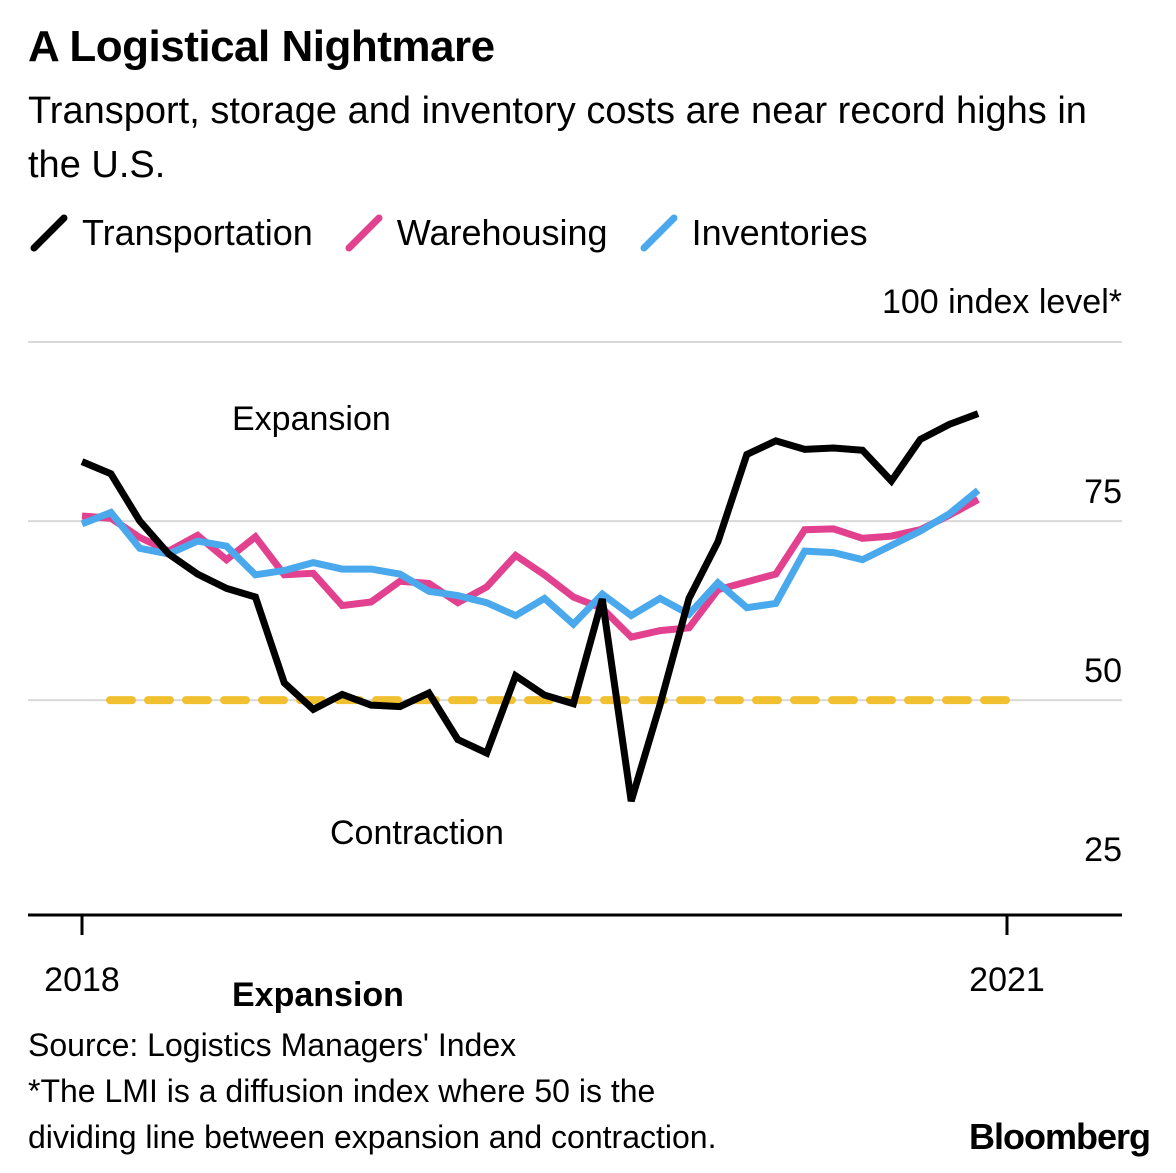  I want to click on y-tick-label-50: 50, so click(1103, 671).